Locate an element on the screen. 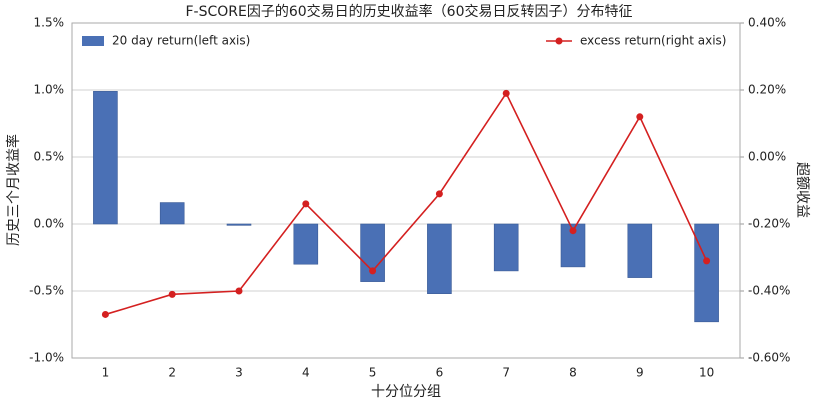 The image size is (818, 409). y2-tick-label: -0.20% is located at coordinates (769, 224).